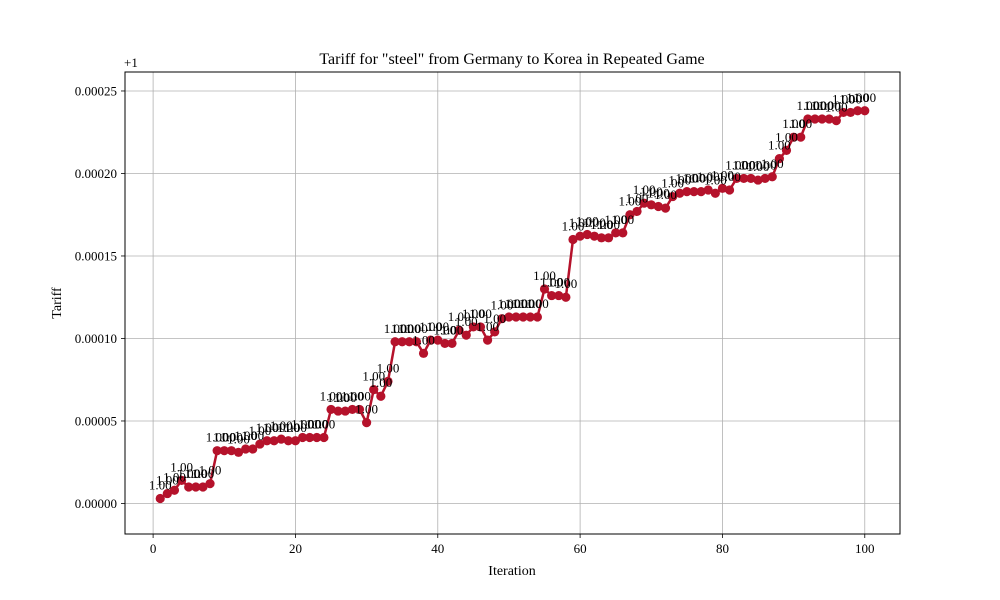 This screenshot has width=1000, height=600. Describe the element at coordinates (96, 255) in the screenshot. I see `y-tick-label: 0.00015` at that location.